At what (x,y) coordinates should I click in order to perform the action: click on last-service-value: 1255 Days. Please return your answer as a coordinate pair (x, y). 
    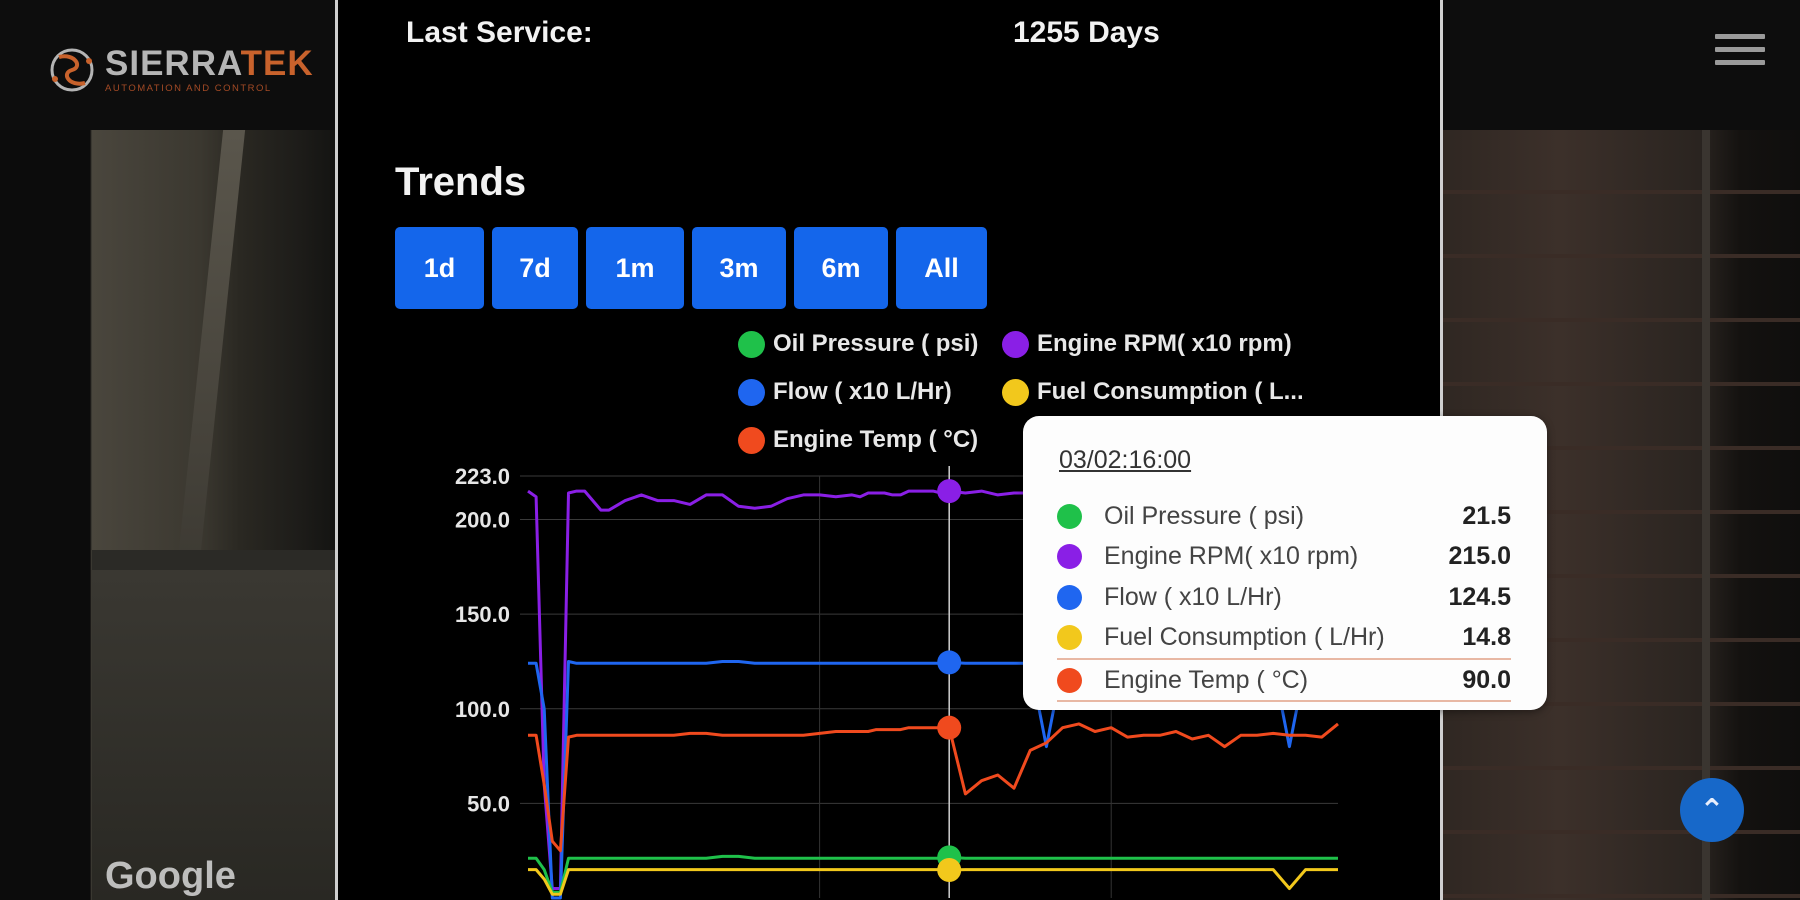
    Looking at the image, I should click on (1086, 32).